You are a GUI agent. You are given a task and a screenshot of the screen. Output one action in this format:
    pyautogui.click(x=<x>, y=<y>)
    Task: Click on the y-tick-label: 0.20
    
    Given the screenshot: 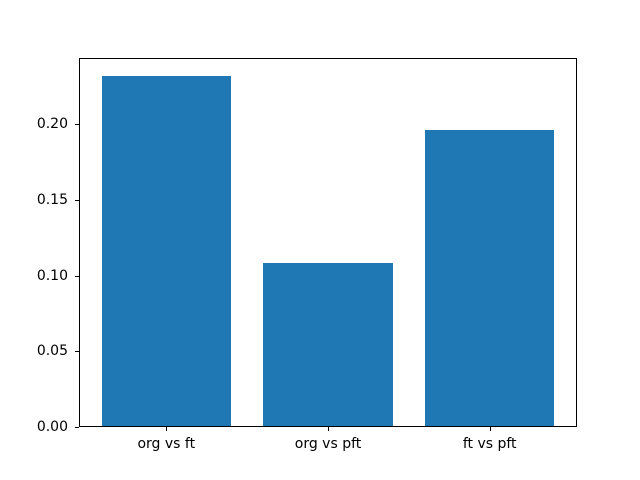 What is the action you would take?
    pyautogui.click(x=52, y=124)
    